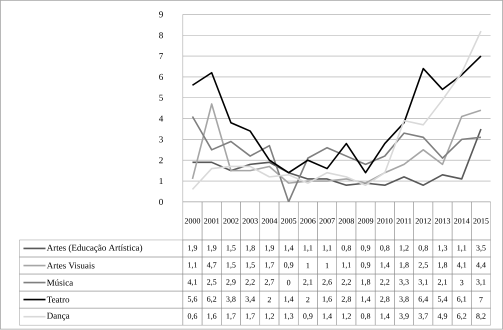 This screenshot has width=503, height=330. What do you see at coordinates (161, 56) in the screenshot?
I see `y-tick-label: 7` at bounding box center [161, 56].